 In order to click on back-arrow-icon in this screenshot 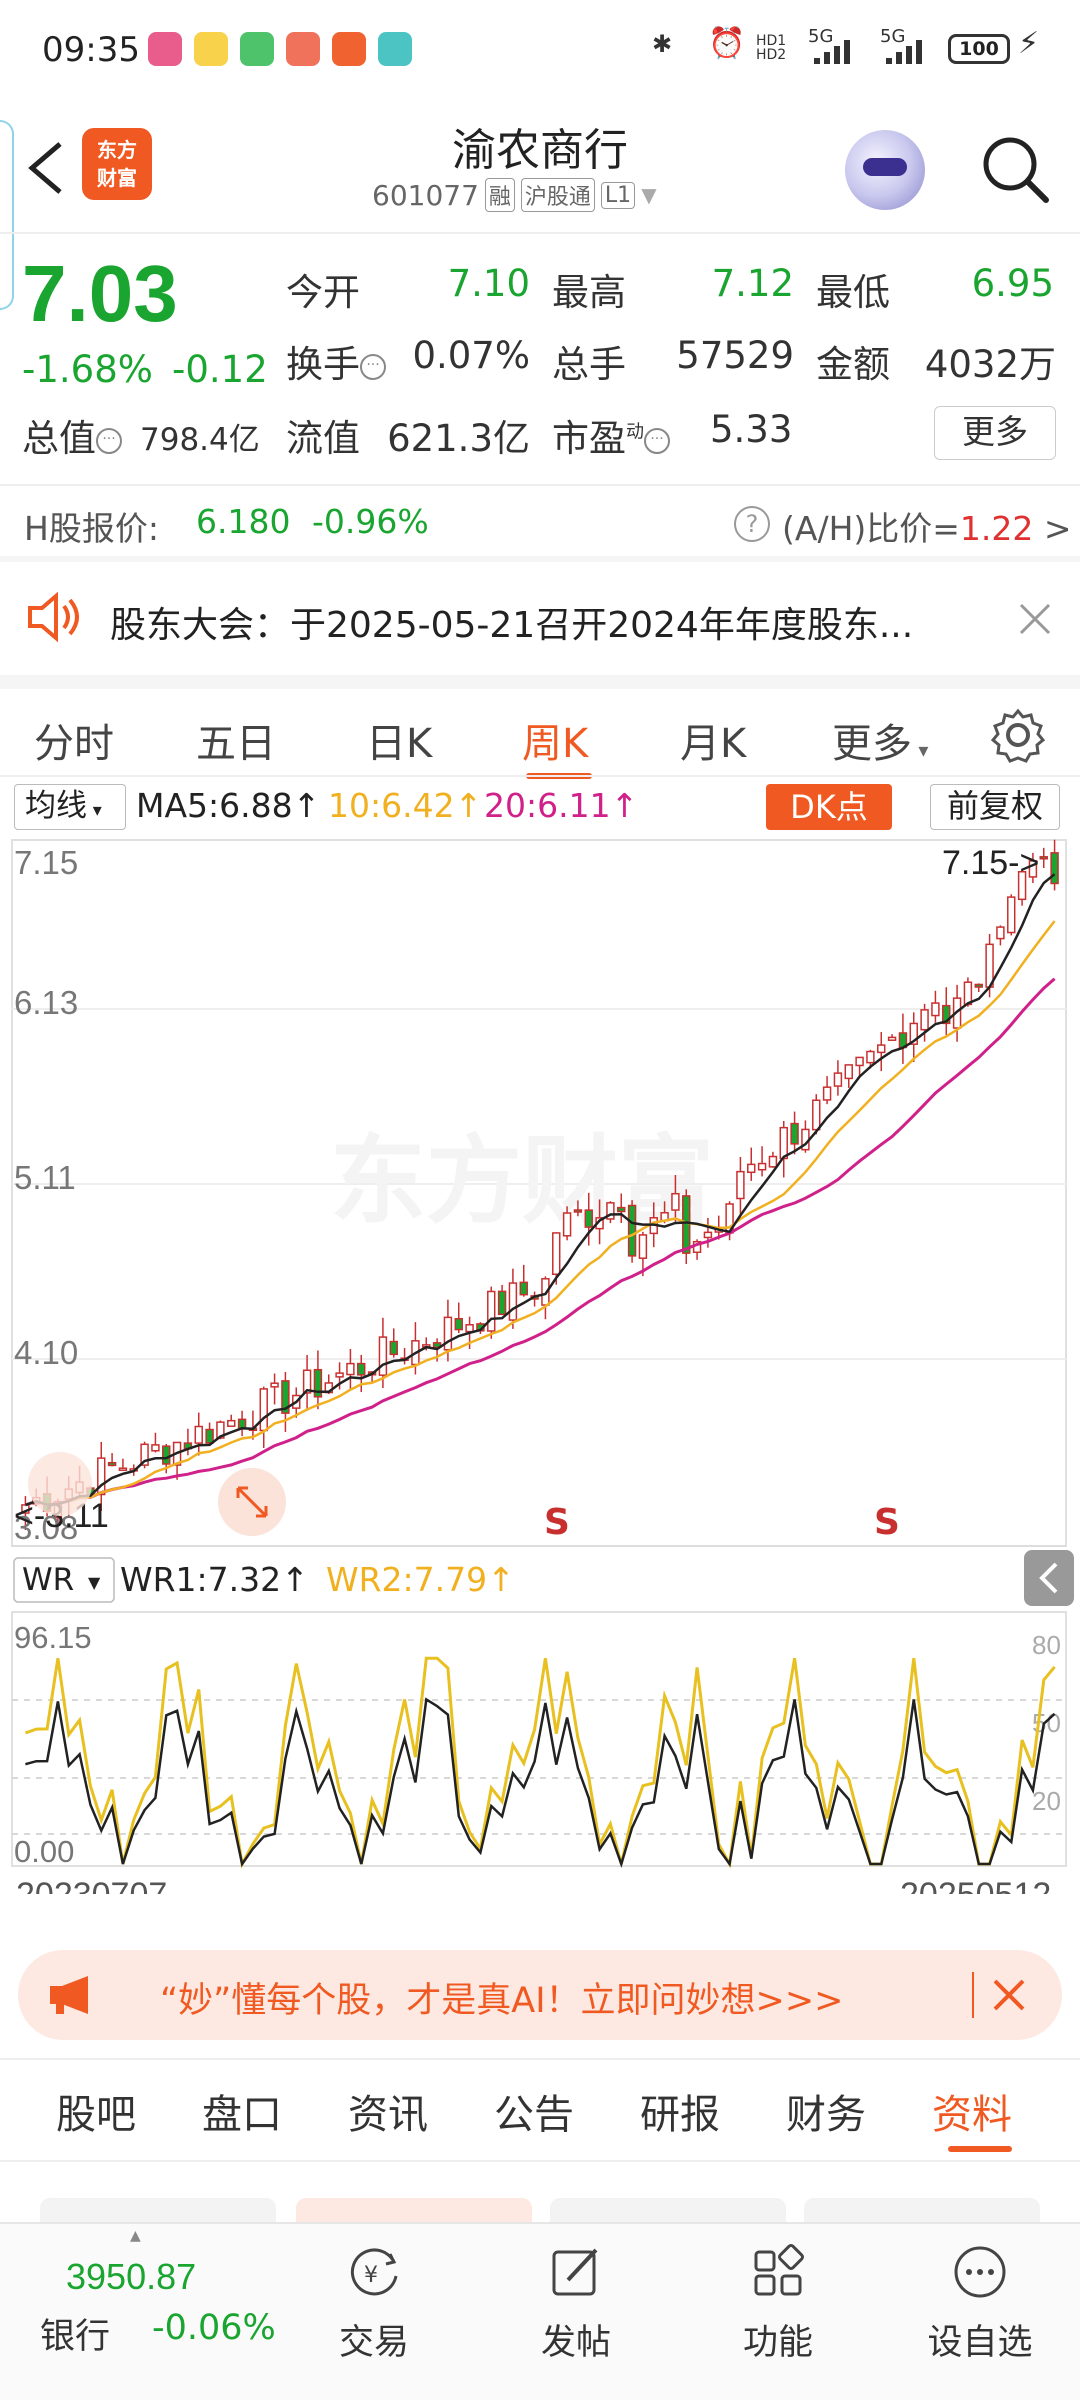, I will do `click(45, 168)`.